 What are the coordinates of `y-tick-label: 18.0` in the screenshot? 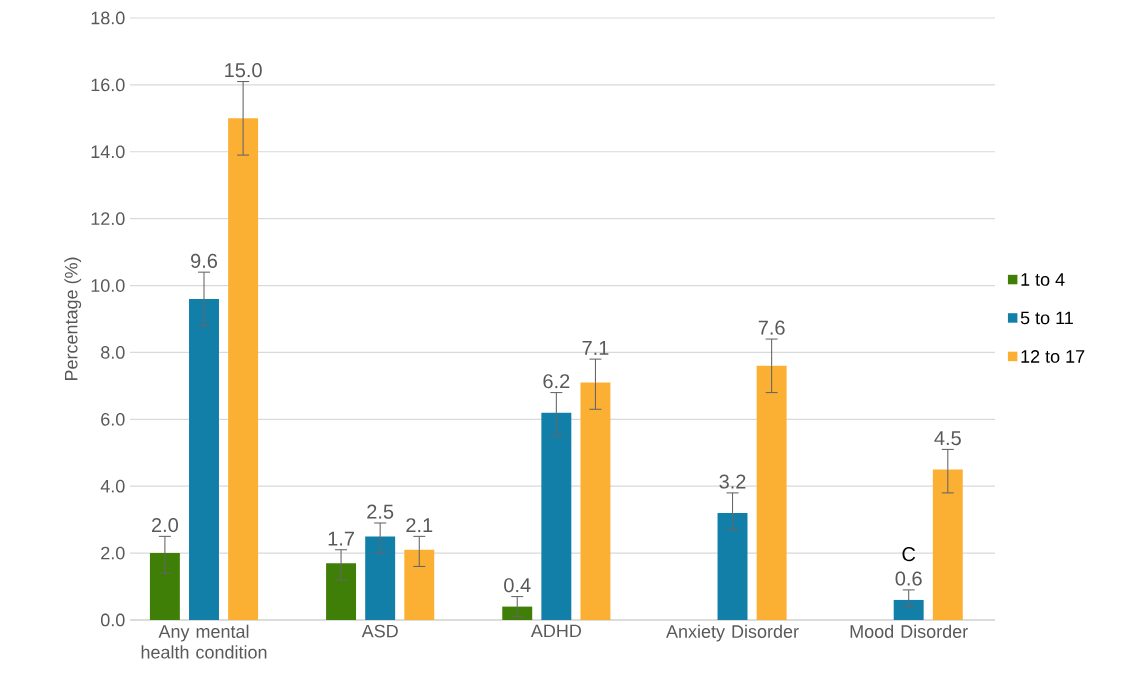 It's located at (108, 18).